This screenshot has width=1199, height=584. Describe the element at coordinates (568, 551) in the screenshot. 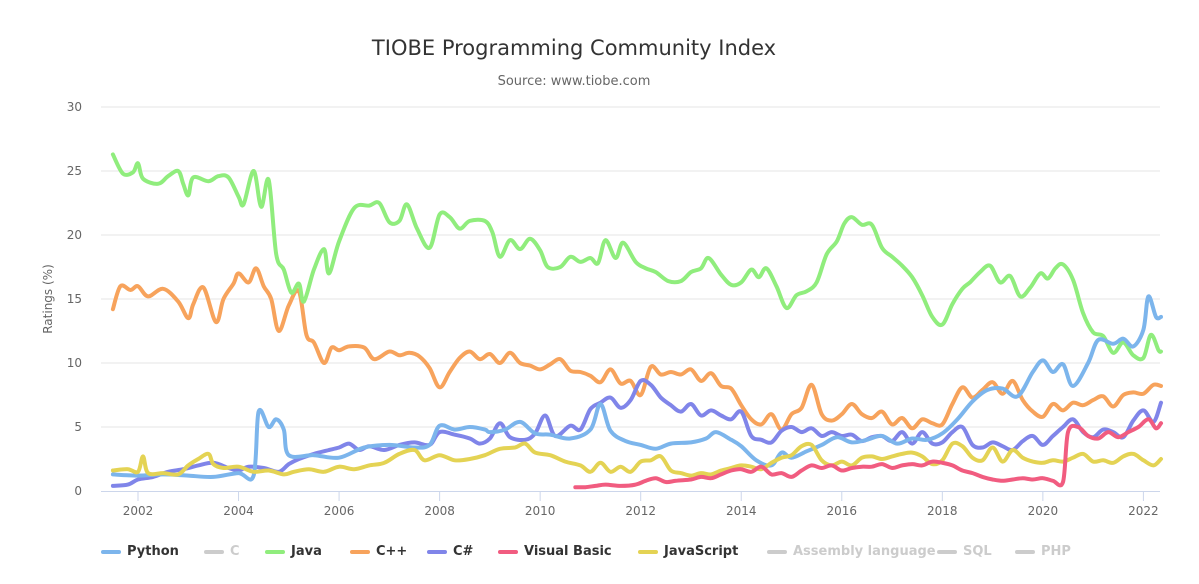

I see `legend-label: Visual Basic` at that location.